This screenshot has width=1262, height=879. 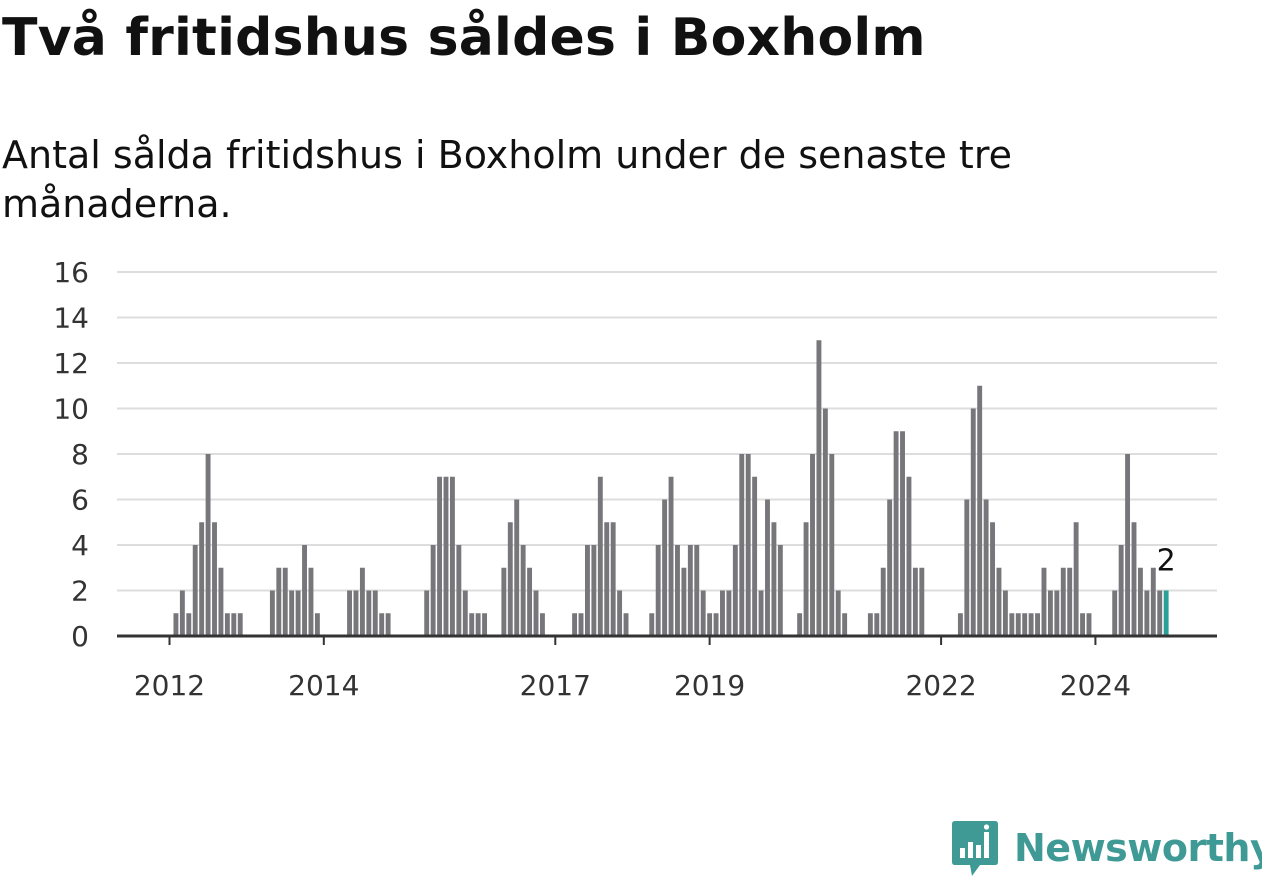 I want to click on newsworthy-logo: Newsworthy, so click(x=1106, y=848).